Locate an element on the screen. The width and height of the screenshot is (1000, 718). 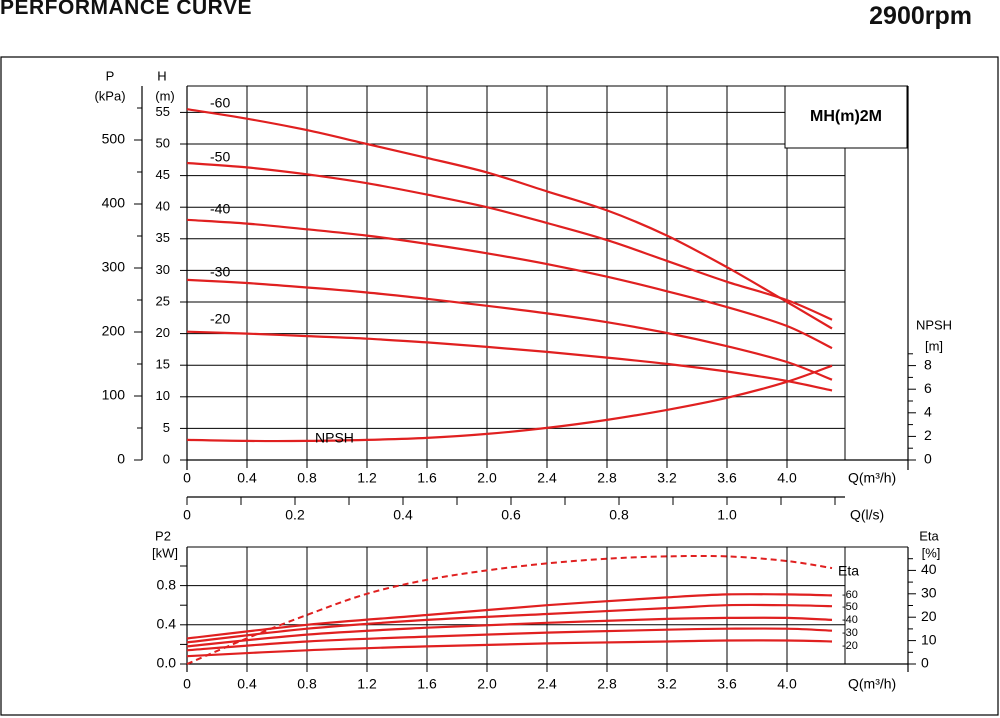
efficiency-curve-label: Eta is located at coordinates (848, 571).